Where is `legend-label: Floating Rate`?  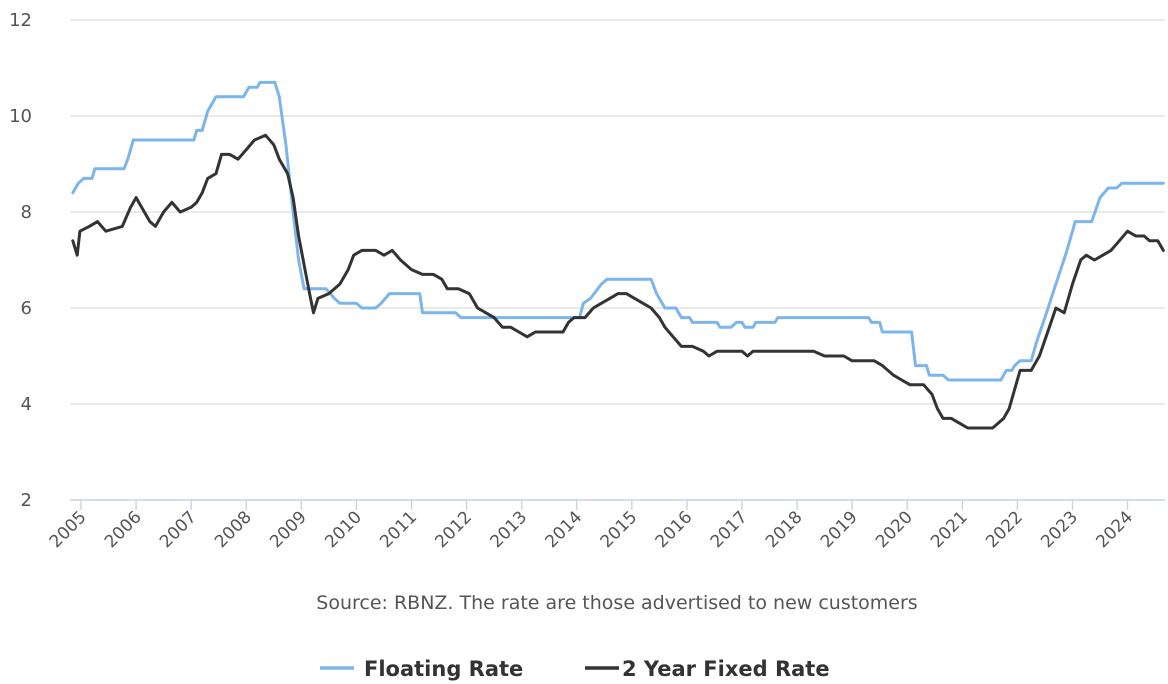
legend-label: Floating Rate is located at coordinates (443, 669).